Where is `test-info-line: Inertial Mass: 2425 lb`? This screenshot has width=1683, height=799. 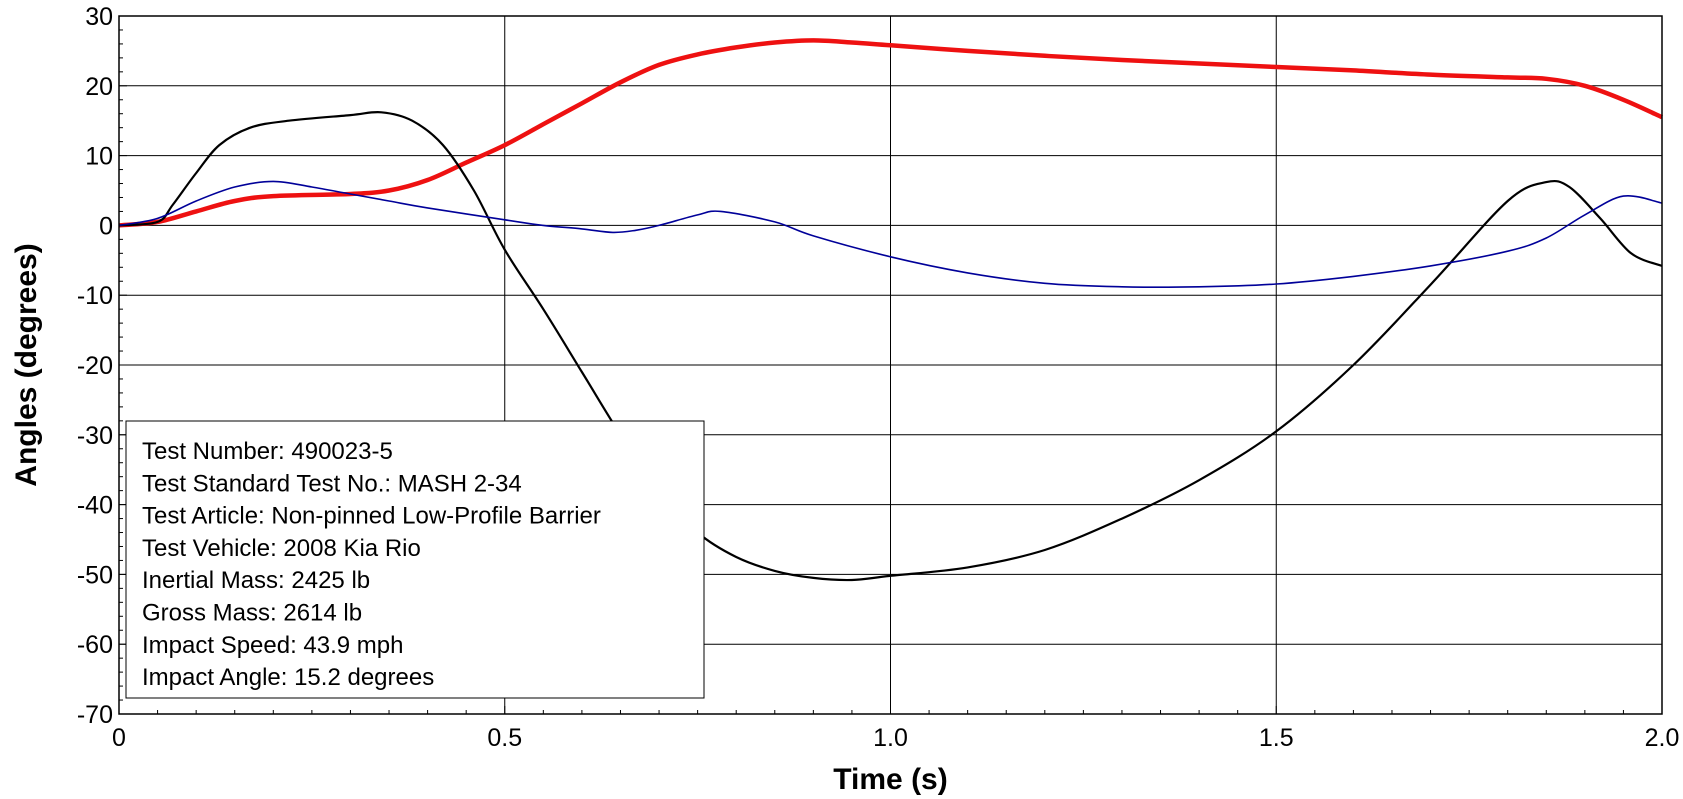 test-info-line: Inertial Mass: 2425 lb is located at coordinates (256, 580).